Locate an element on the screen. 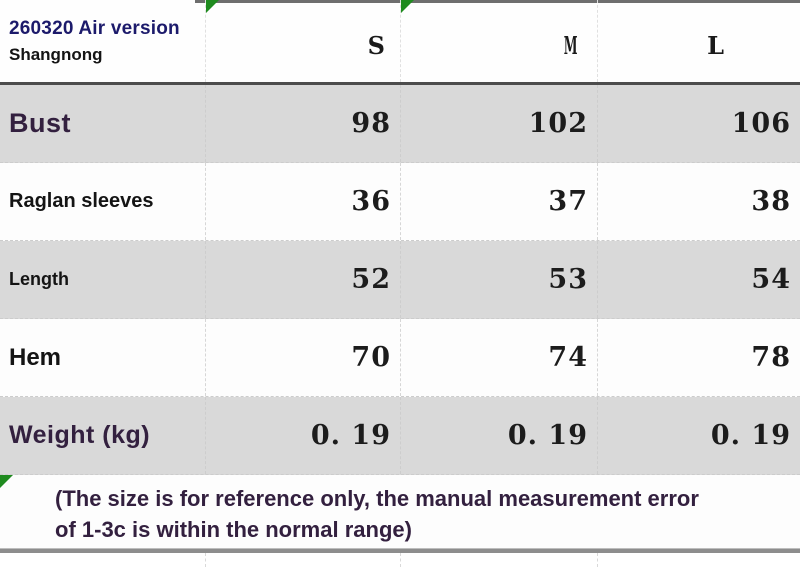 This screenshot has width=800, height=567. table-bottom-border is located at coordinates (400, 550).